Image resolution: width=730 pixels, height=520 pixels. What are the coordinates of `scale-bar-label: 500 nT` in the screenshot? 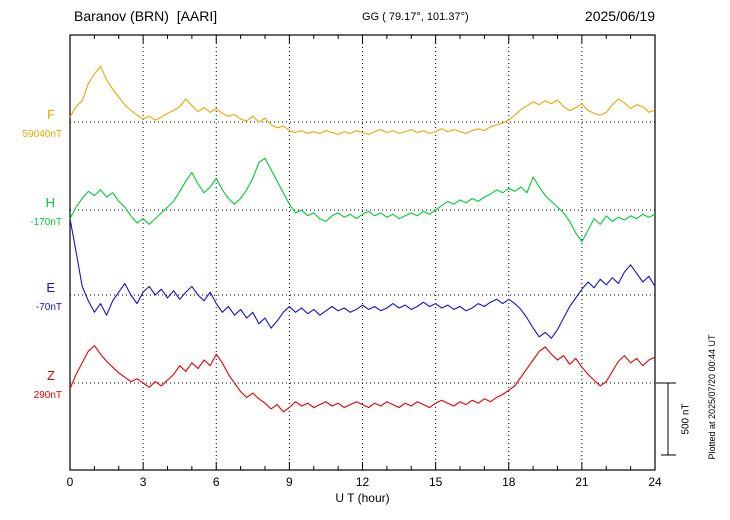 It's located at (686, 419).